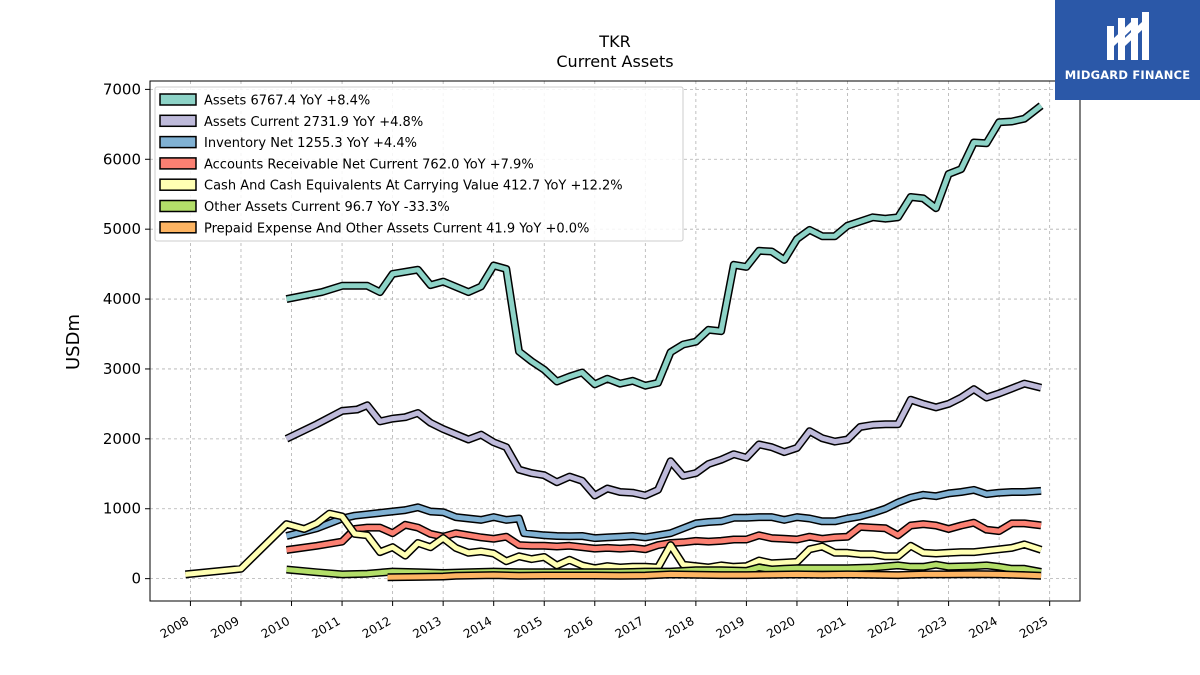  I want to click on x-tick-label: 2012, so click(376, 627).